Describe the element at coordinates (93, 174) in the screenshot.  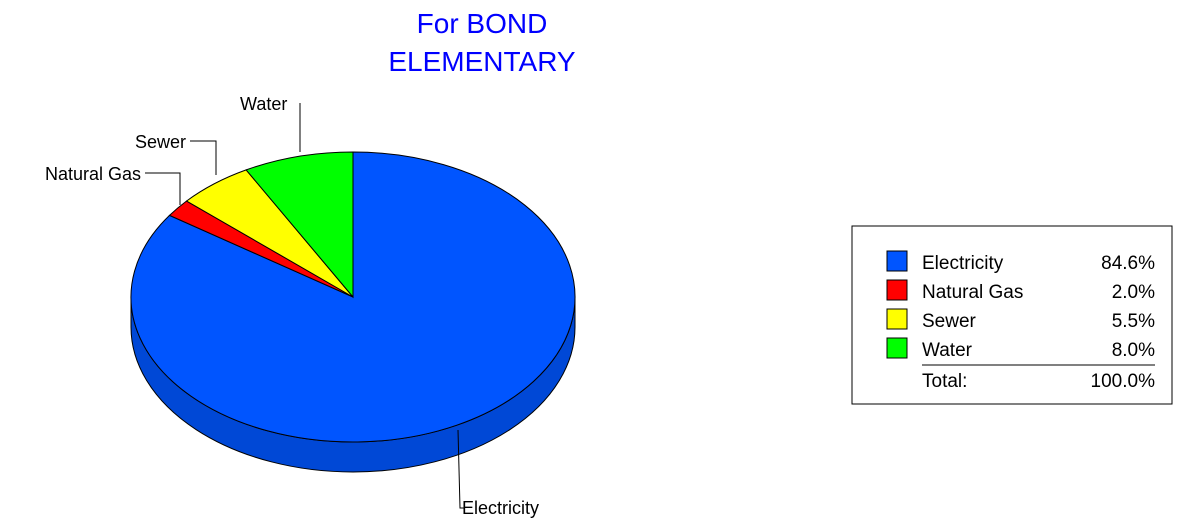
I see `slice-label-natural-gas: Natural Gas` at that location.